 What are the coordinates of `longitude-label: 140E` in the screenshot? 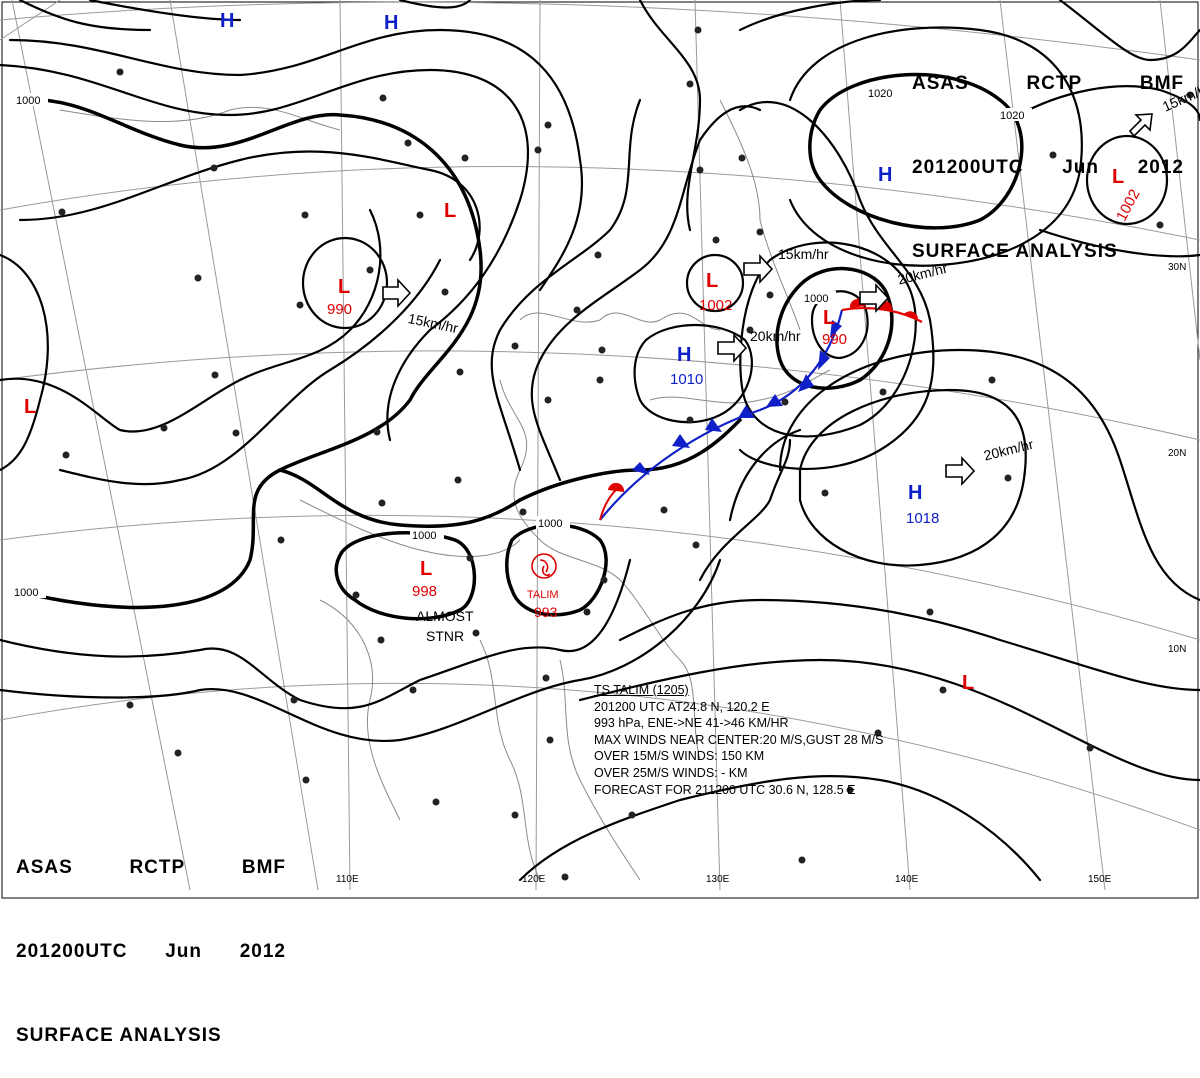 It's located at (907, 879).